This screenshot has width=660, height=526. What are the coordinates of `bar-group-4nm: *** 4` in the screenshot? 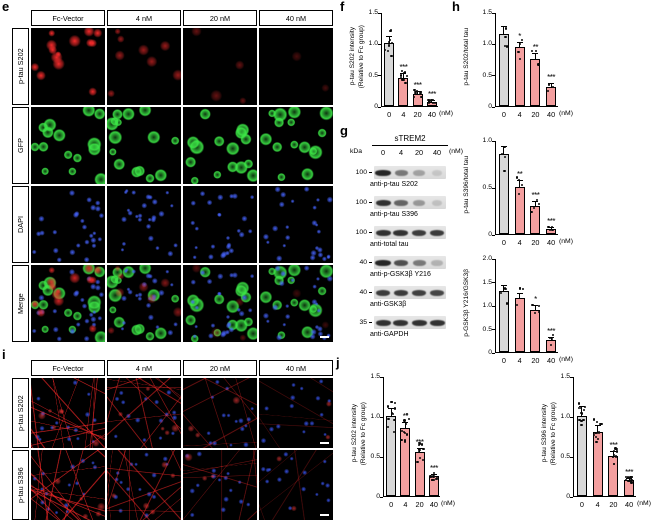 It's located at (403, 65).